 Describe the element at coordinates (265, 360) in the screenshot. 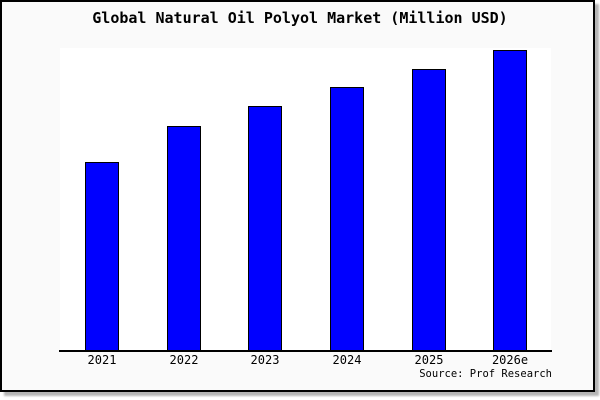

I see `x-tick-label-2023: 2023` at that location.